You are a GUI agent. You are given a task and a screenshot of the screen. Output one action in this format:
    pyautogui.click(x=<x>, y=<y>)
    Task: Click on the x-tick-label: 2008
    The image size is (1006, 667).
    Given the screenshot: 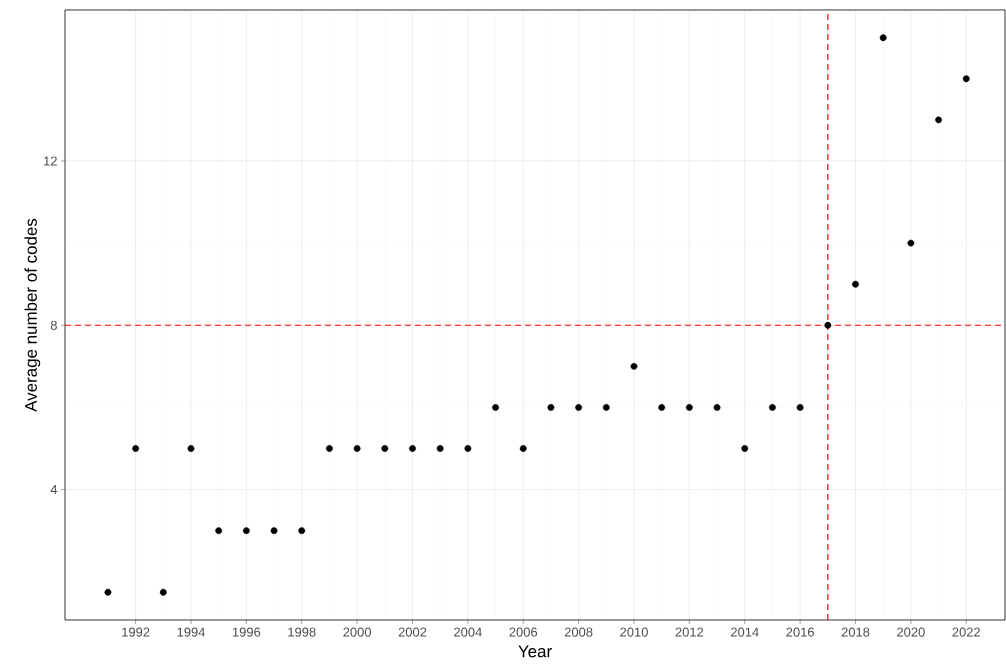 What is the action you would take?
    pyautogui.click(x=578, y=632)
    